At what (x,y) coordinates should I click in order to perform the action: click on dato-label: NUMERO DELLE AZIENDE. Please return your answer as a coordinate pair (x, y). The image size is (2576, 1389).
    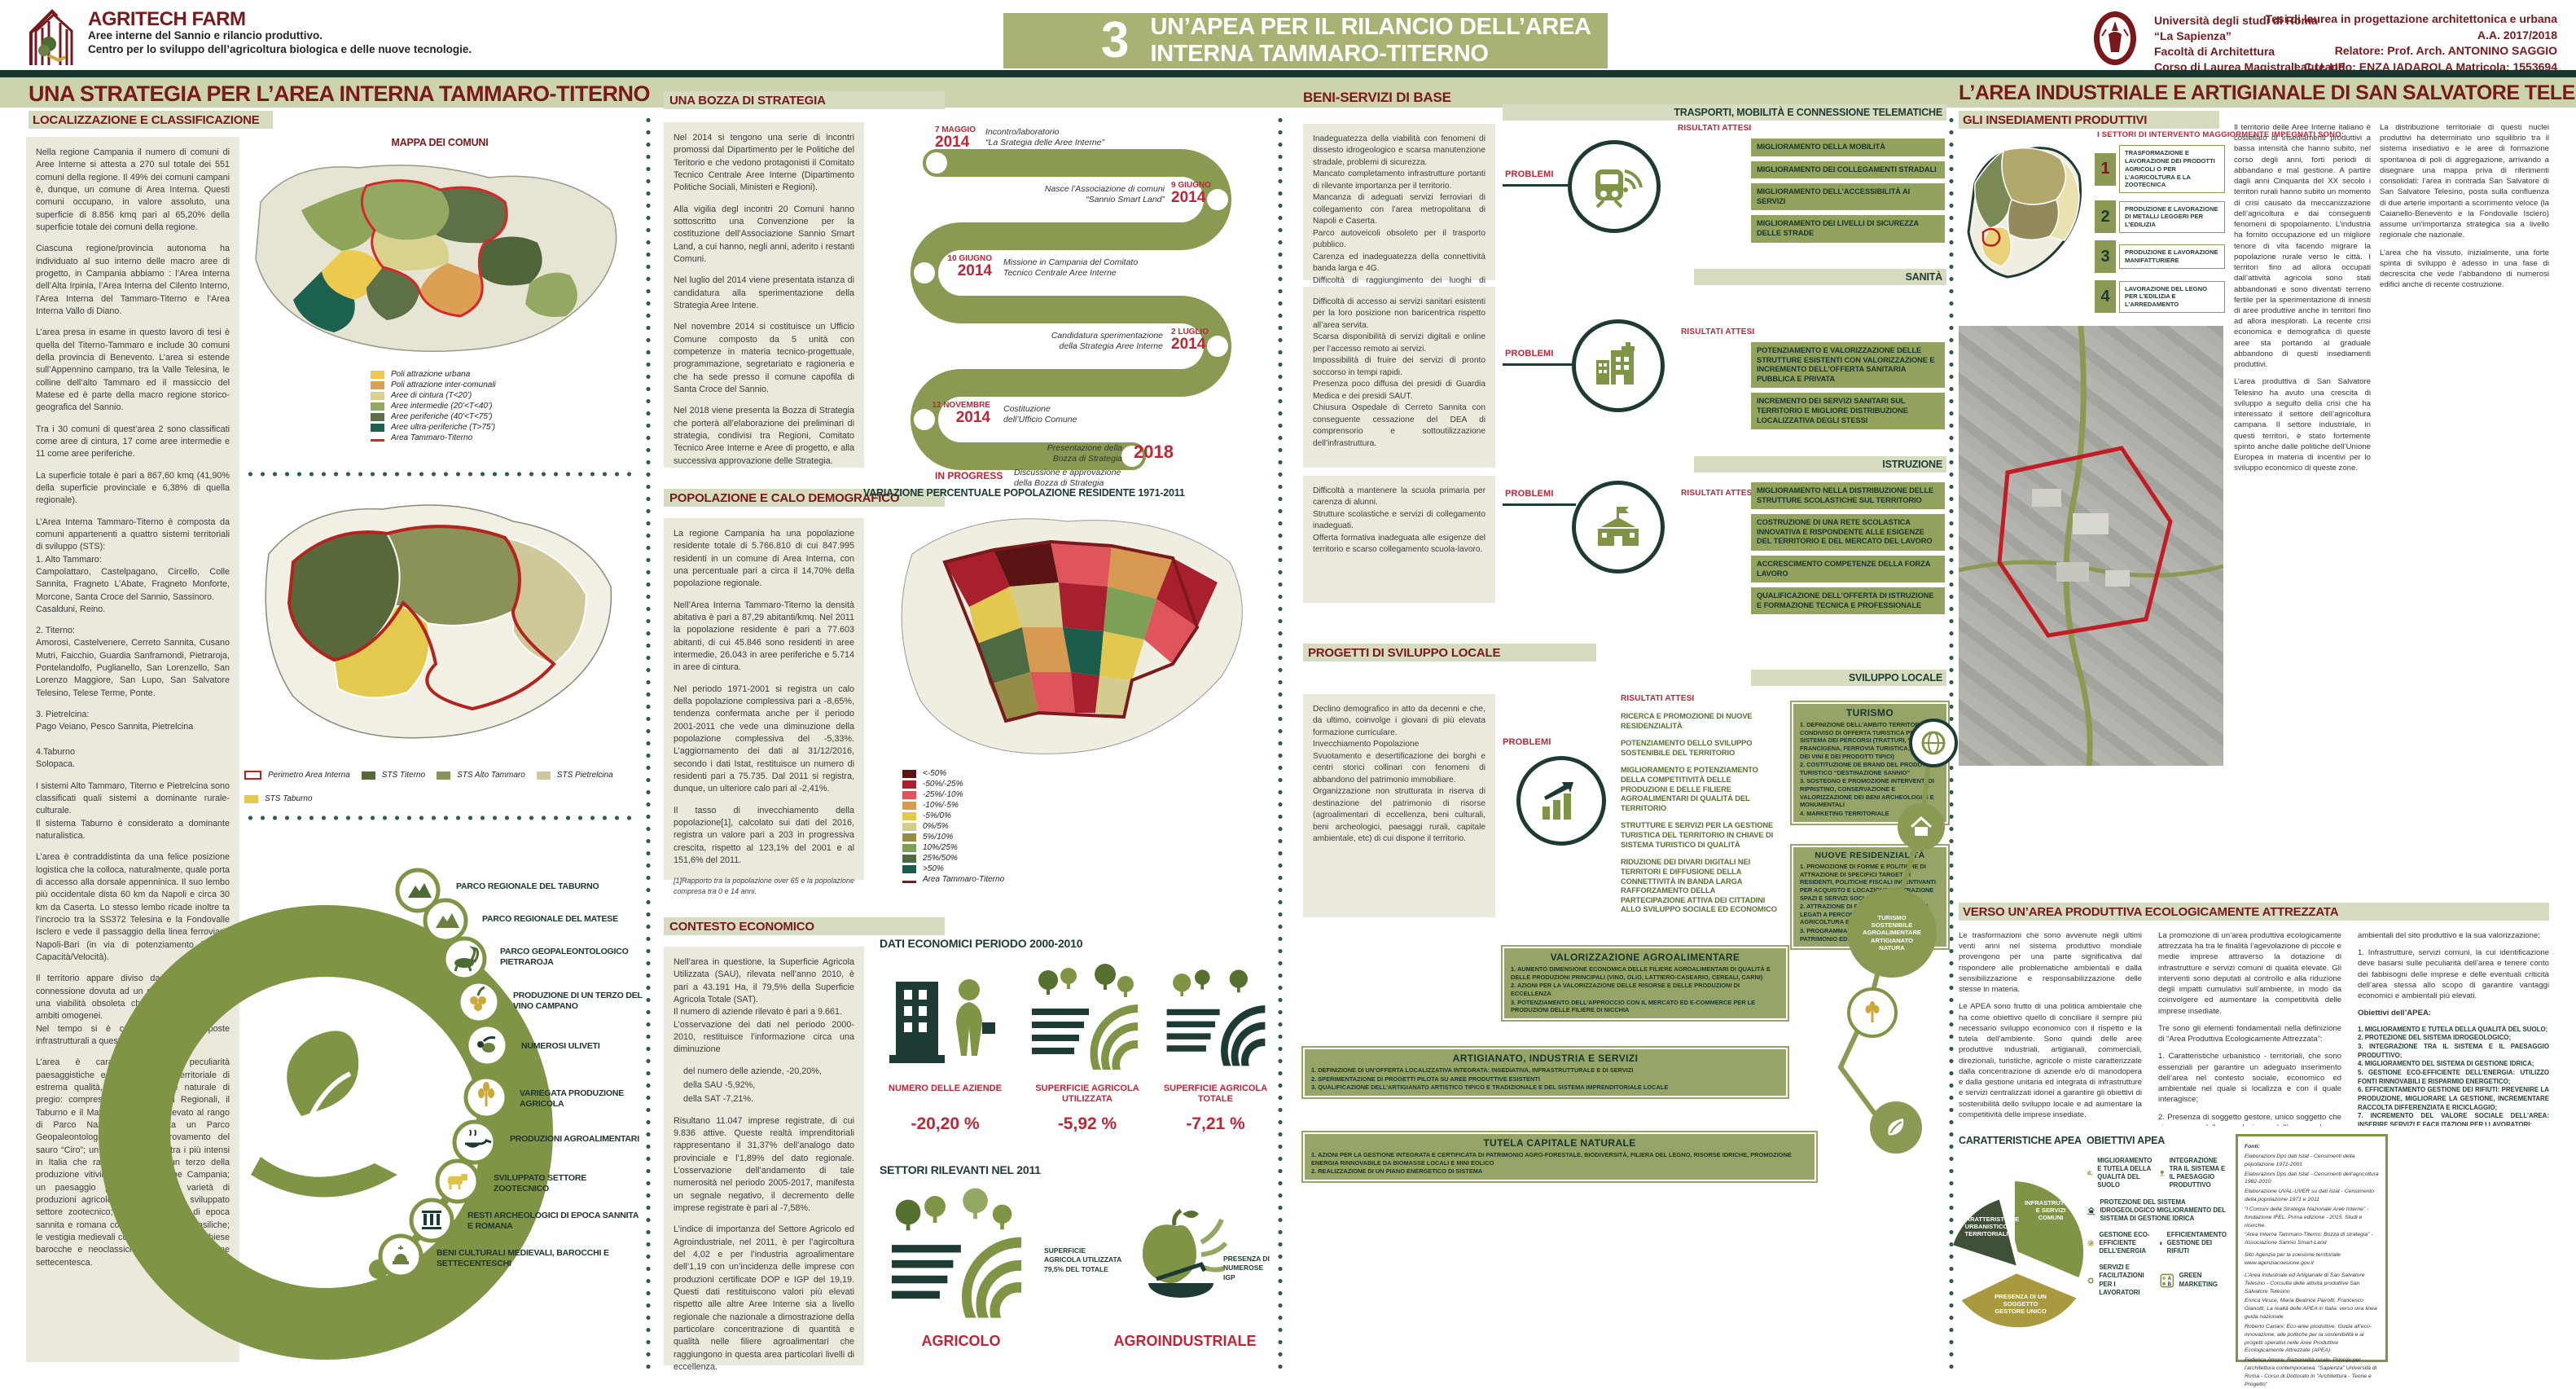
    Looking at the image, I should click on (945, 1088).